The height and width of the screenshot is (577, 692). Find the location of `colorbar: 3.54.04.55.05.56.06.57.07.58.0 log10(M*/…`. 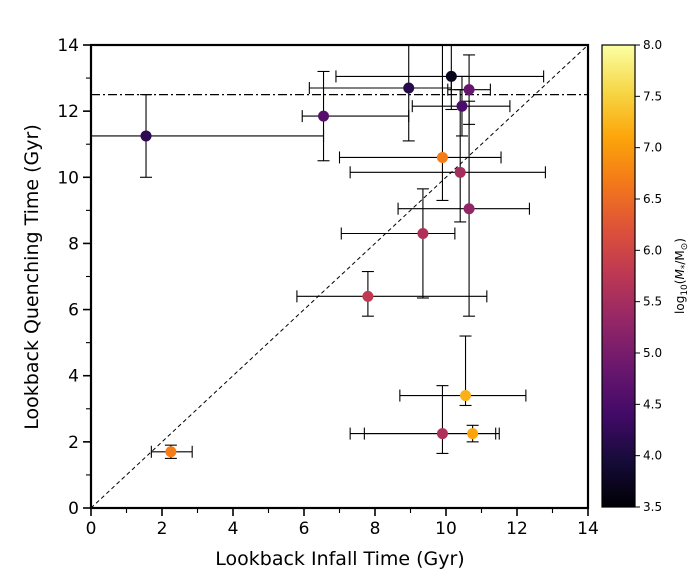

colorbar: 3.54.04.55.05.56.06.57.07.58.0 log10(M*/… is located at coordinates (645, 276).